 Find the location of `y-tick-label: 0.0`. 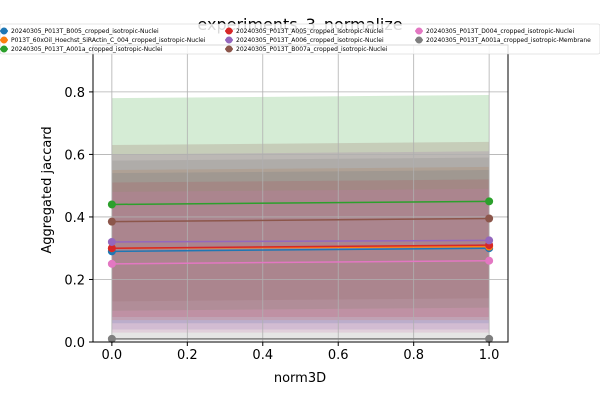

y-tick-label: 0.0 is located at coordinates (74, 343).